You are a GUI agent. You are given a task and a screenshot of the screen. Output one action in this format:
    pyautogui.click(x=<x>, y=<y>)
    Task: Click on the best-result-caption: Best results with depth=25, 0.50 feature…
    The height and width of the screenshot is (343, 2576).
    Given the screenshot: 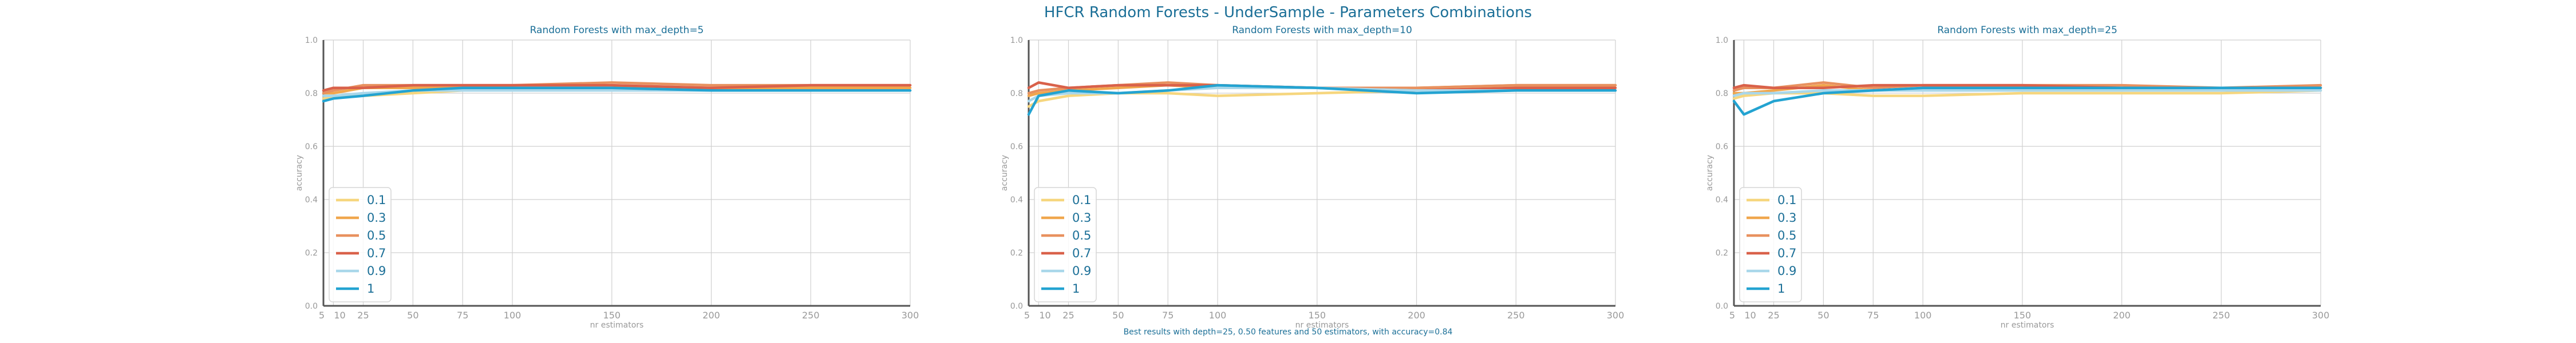 What is the action you would take?
    pyautogui.click(x=1288, y=332)
    